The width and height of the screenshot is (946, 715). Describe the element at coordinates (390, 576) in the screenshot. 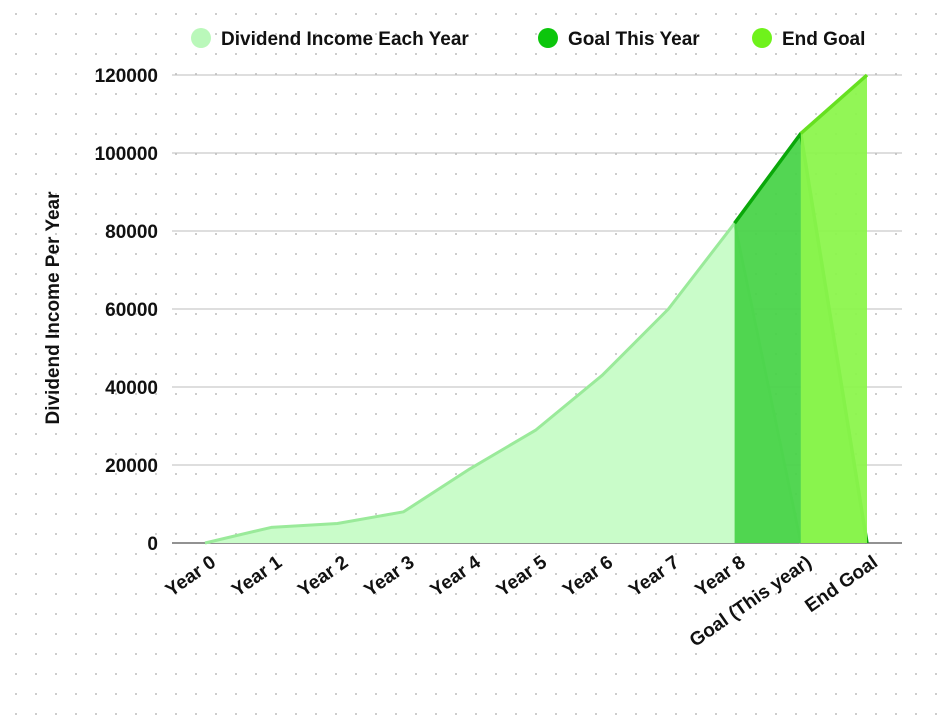

I see `x-tick-label-year-3: Year 3` at that location.